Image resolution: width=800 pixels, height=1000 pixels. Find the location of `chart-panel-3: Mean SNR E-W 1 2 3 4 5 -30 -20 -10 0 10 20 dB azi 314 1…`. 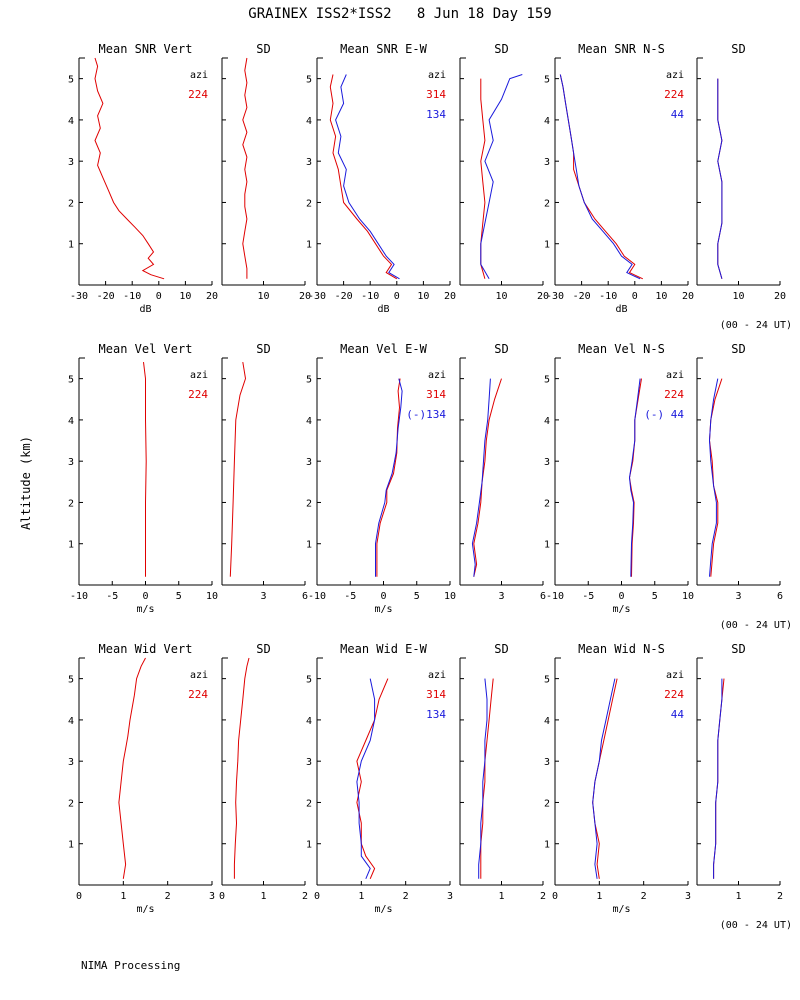

chart-panel-3: Mean SNR E-W 1 2 3 4 5 -30 -20 -10 0 10 20 dB azi 314 1… is located at coordinates (381, 178).